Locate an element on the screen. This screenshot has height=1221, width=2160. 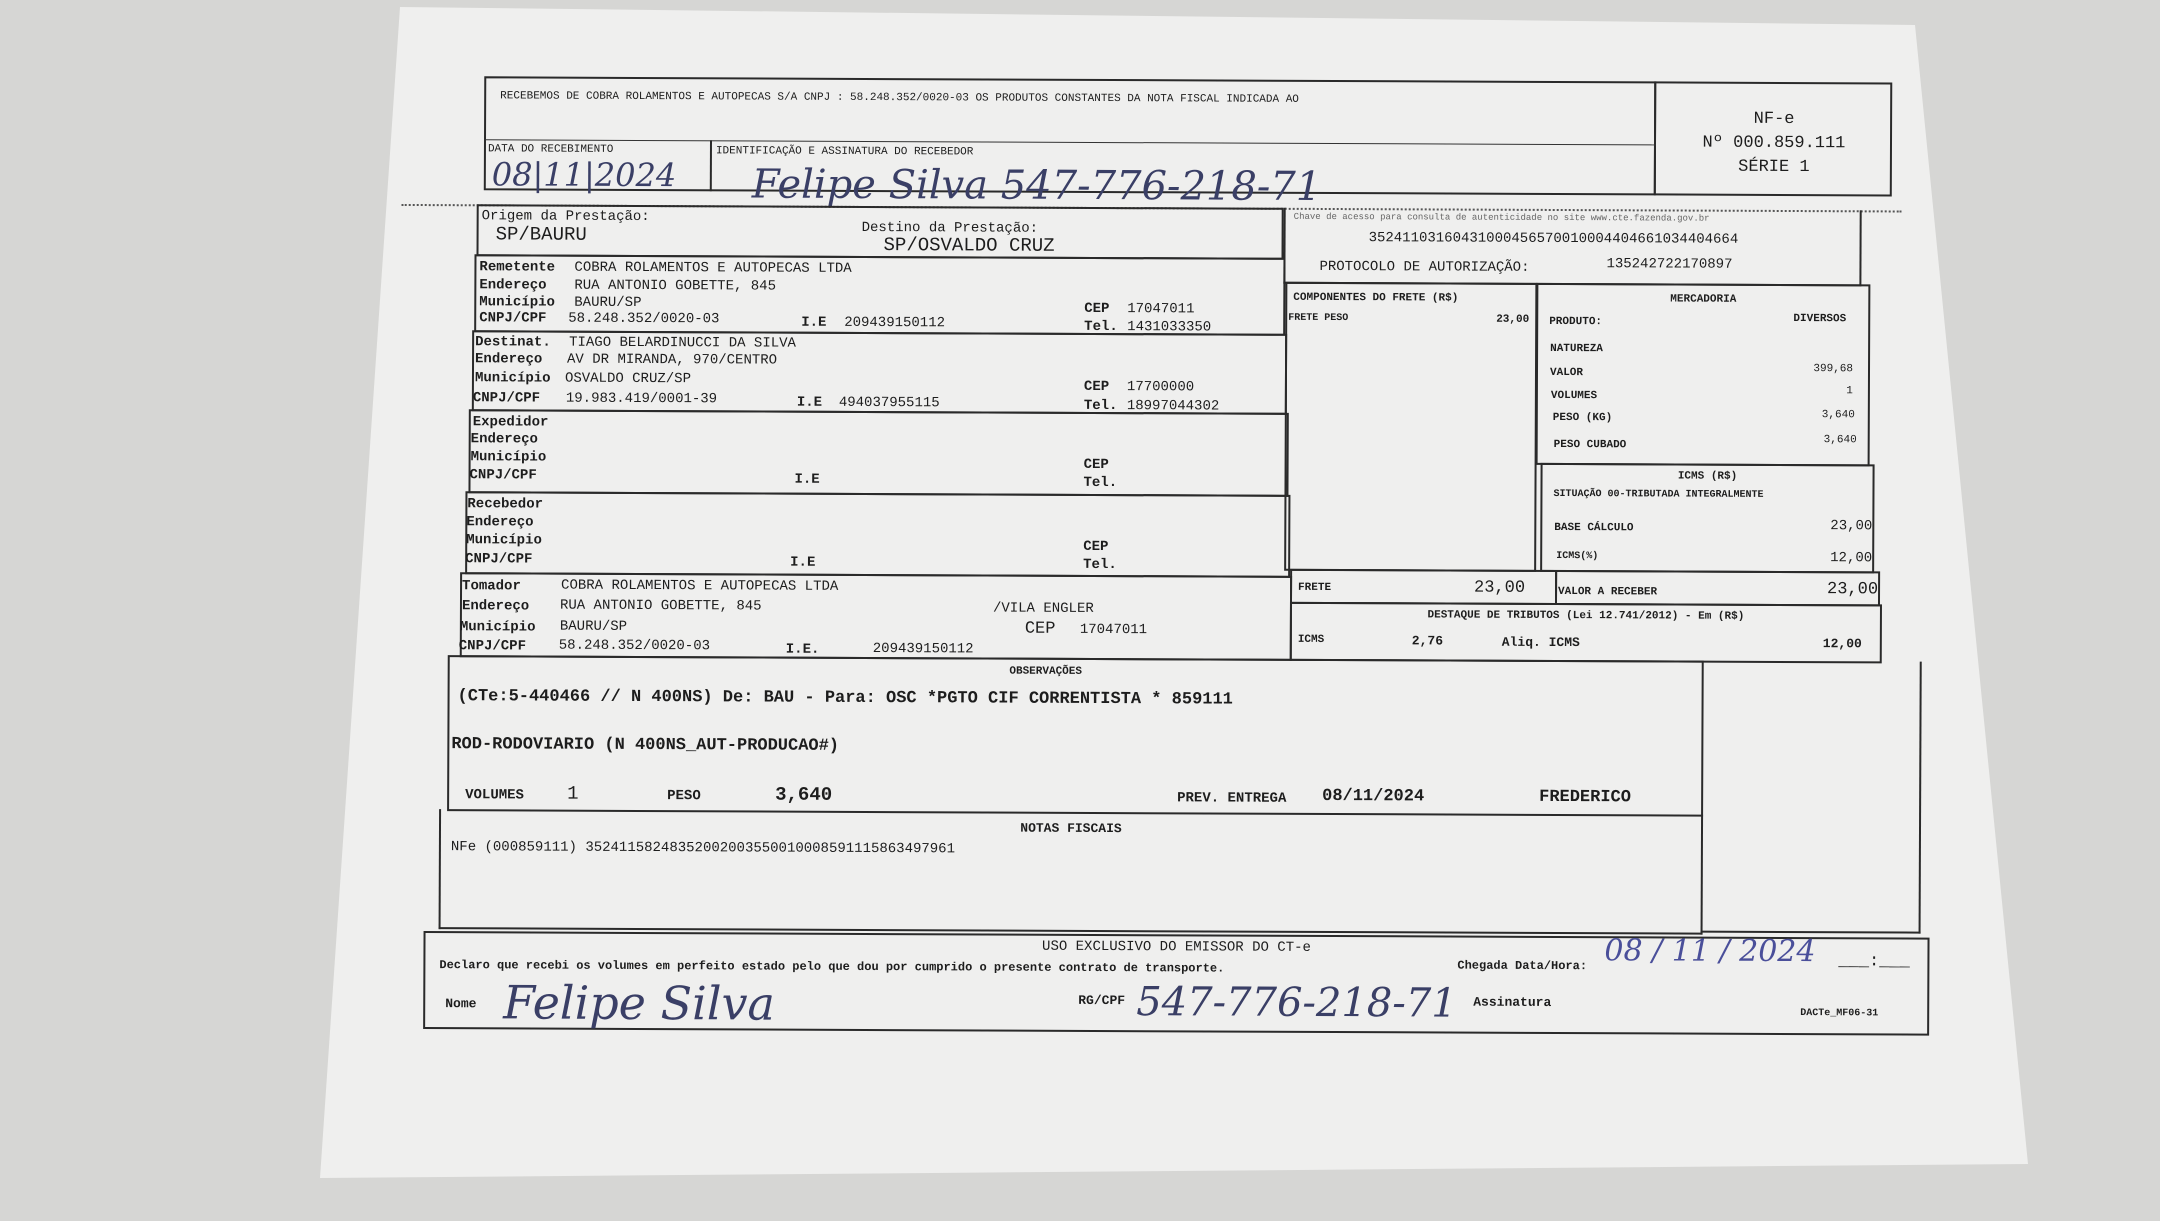
remetente-cnpj: 58.248.352/0020-03 is located at coordinates (644, 319).